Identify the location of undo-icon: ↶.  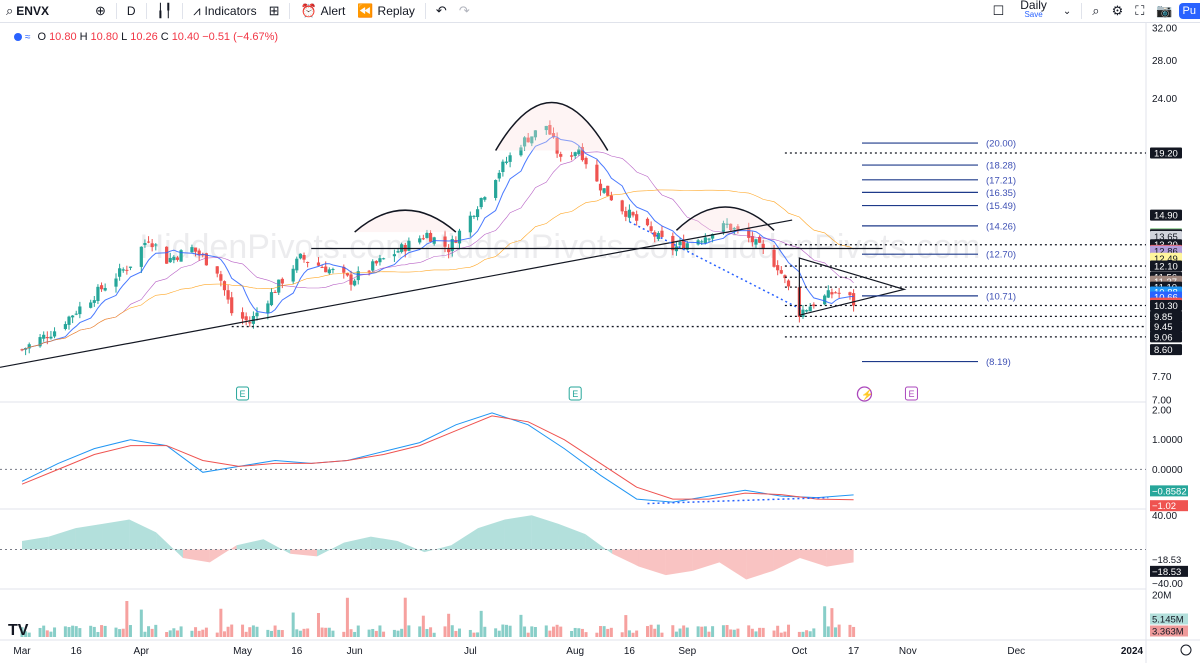
(441, 10).